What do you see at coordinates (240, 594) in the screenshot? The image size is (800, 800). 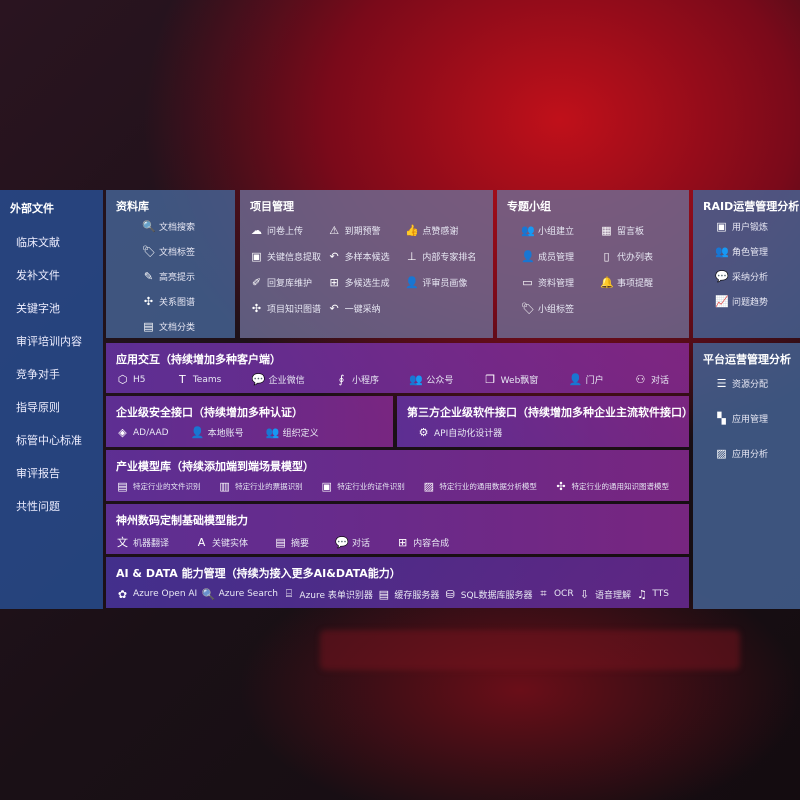 I see `feature-item: 🔍 Azure Search` at bounding box center [240, 594].